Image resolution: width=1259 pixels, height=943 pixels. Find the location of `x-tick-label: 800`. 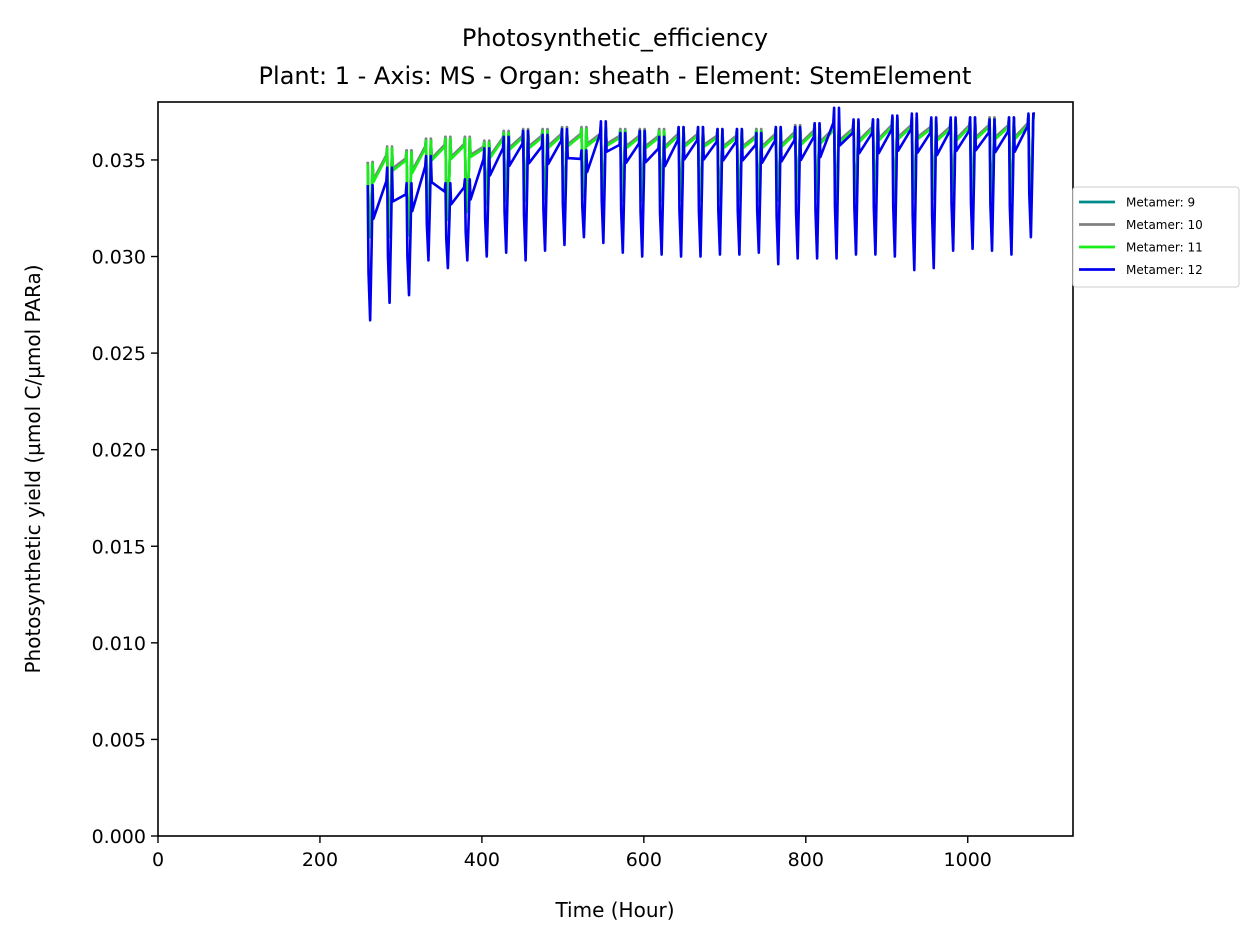

x-tick-label: 800 is located at coordinates (806, 860).